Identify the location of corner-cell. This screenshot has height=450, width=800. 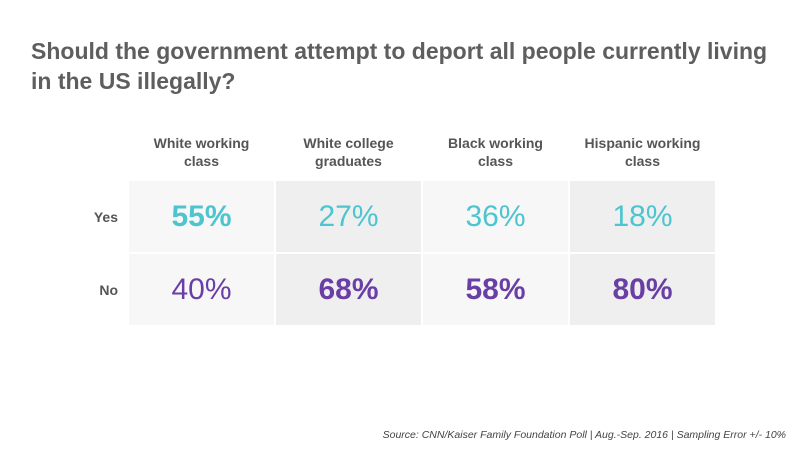
(104, 152).